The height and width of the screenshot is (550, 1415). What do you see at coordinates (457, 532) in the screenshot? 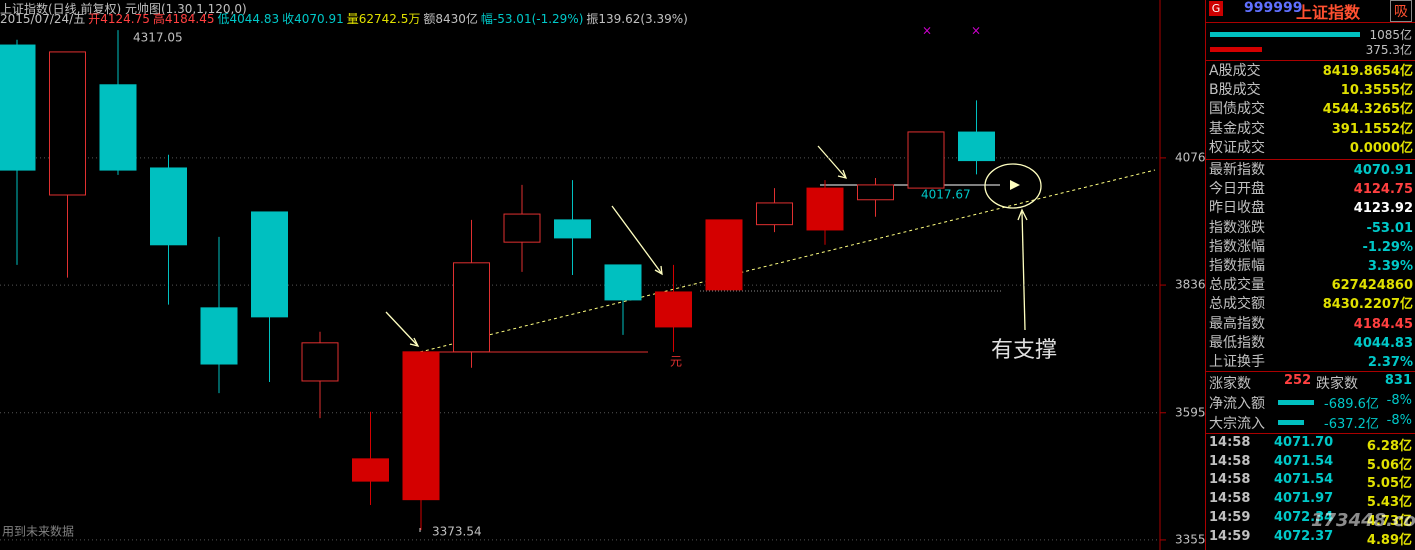
I see `low-label: 3373.54` at bounding box center [457, 532].